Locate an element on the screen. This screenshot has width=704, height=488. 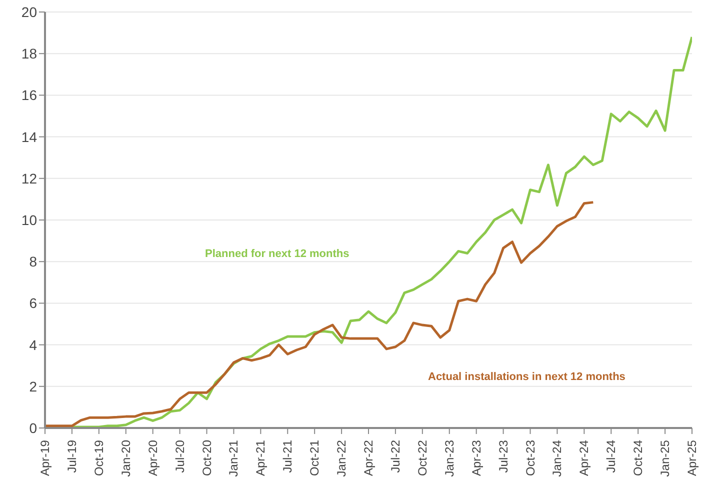
y-tick-label: 0 is located at coordinates (33, 428).